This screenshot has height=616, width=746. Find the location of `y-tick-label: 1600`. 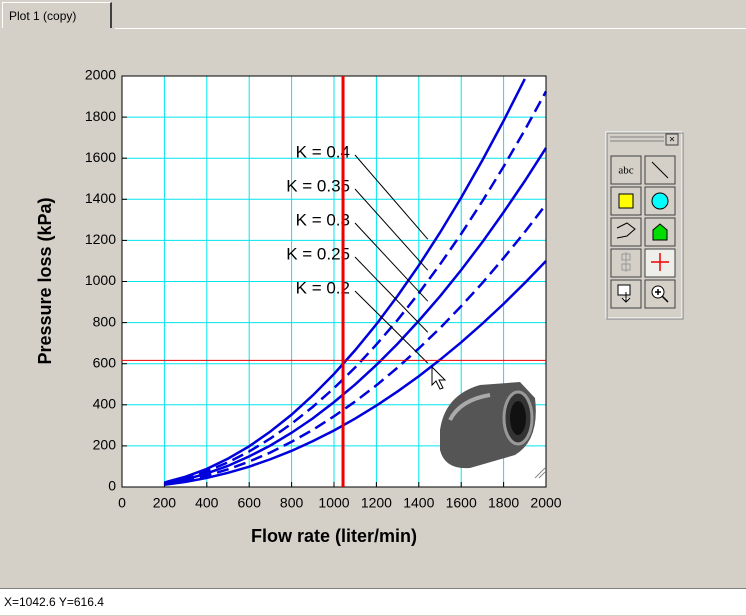

y-tick-label: 1600 is located at coordinates (100, 157).